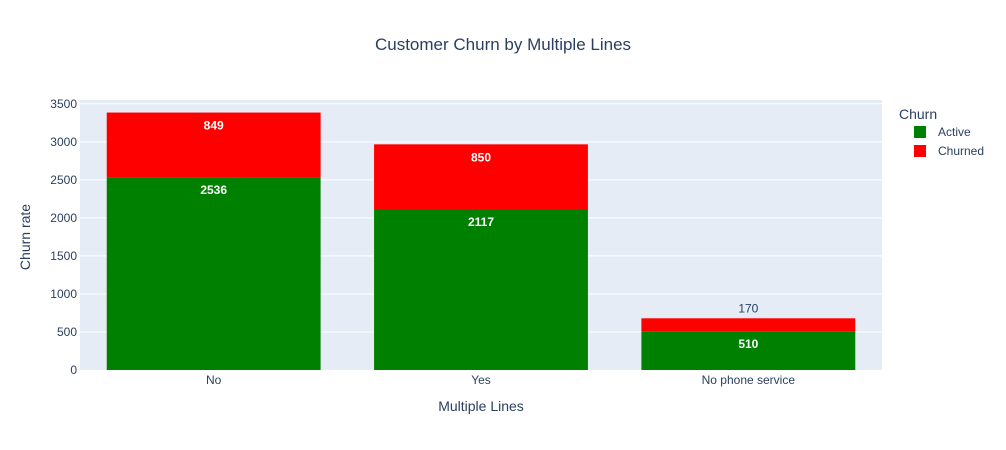 Image resolution: width=1006 pixels, height=450 pixels. Describe the element at coordinates (503, 44) in the screenshot. I see `chart-title: Customer Churn by Multiple Lines` at that location.